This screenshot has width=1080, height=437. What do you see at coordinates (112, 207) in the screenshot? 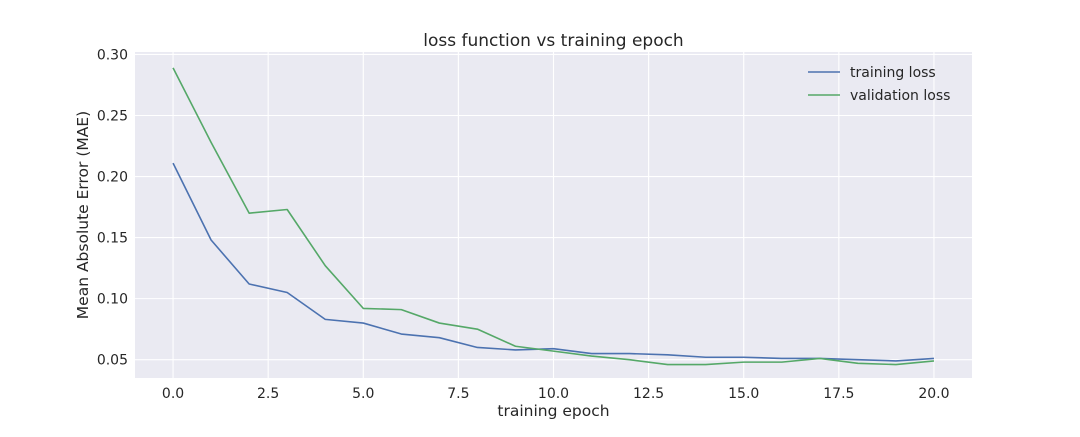
I see `y-axis-ticks: 0.05 0.10 0.15 0.20 0.25 0.30` at bounding box center [112, 207].